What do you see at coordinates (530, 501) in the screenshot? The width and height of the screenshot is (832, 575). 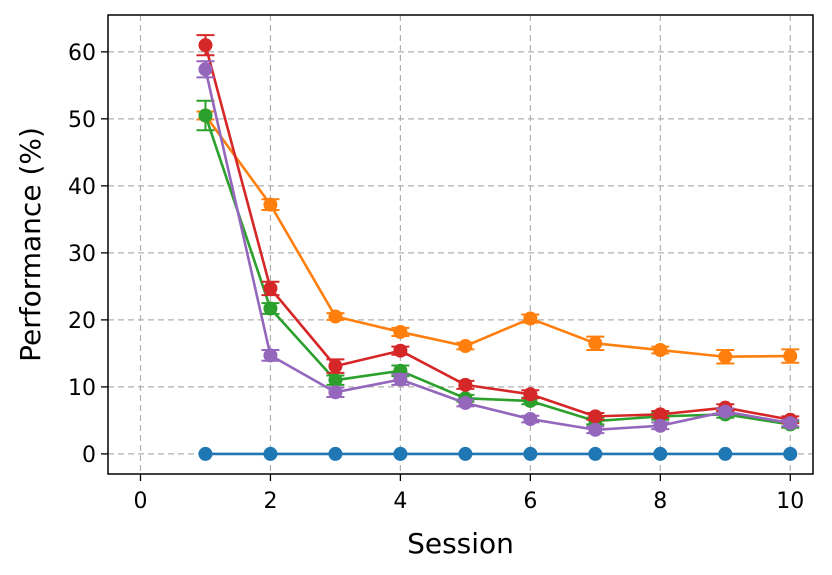 I see `x-tick-label: 6` at bounding box center [530, 501].